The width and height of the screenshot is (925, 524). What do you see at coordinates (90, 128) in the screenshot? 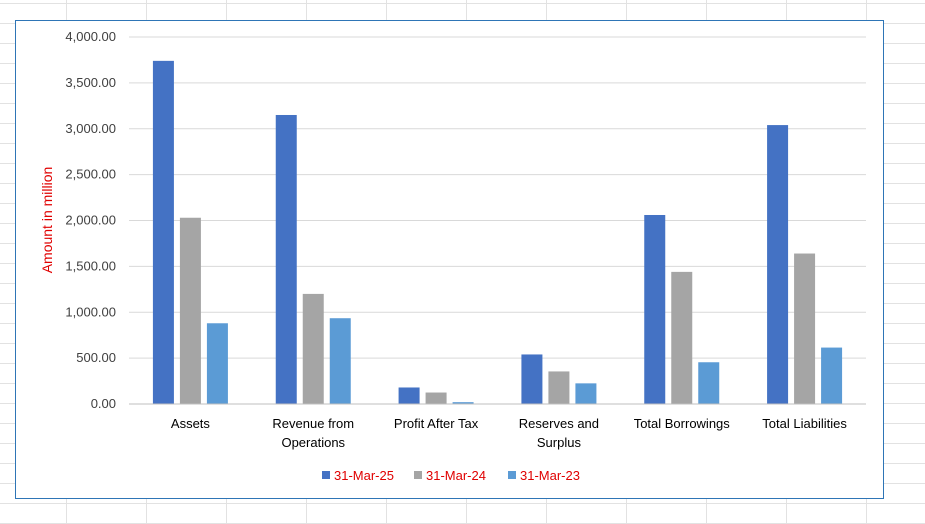
I see `y-tick-label: 3,000.00` at bounding box center [90, 128].